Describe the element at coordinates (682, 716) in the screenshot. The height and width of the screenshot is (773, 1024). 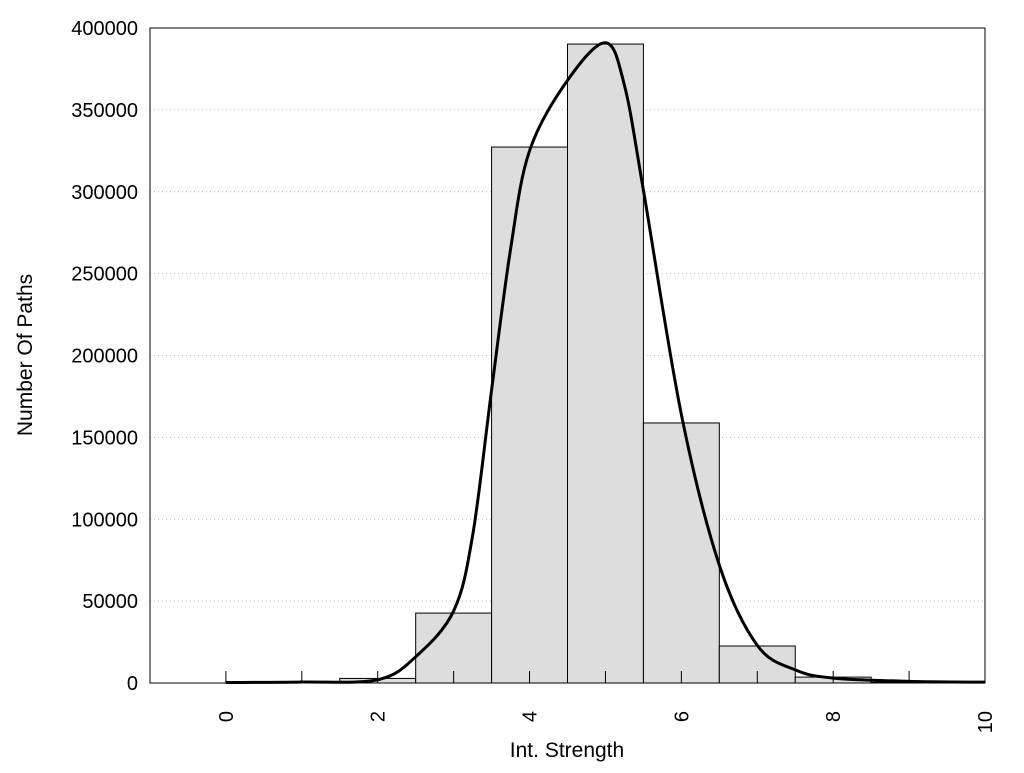
I see `x-tick-label: 6` at that location.